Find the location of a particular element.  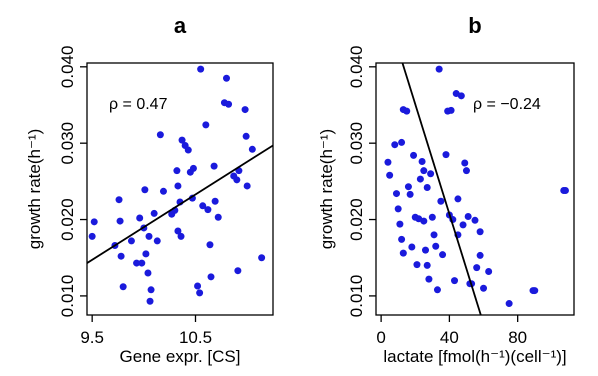

x-tick-label: 80 is located at coordinates (517, 337).